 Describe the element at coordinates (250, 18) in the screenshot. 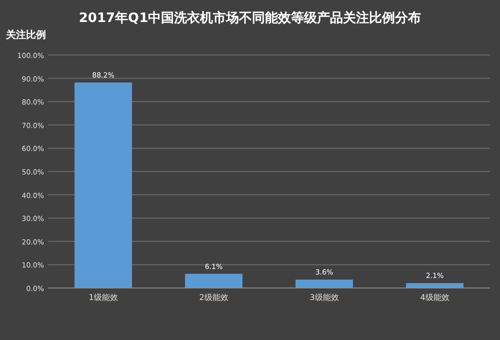

I see `chart-title: 2017年Q1中国洗衣机市场不同能效等级产品关注比例分布` at that location.